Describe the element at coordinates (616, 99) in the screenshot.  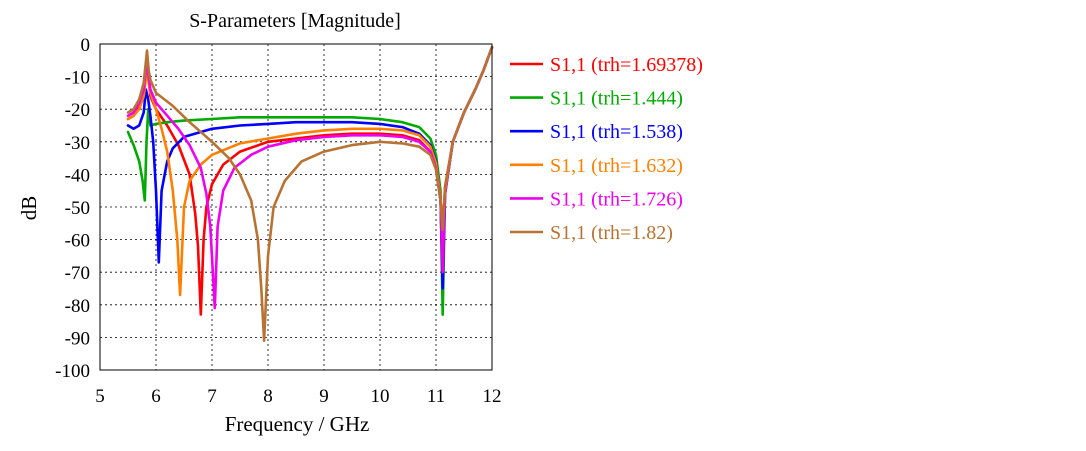
I see `legend-entry: S1,1 (trh=1.444)` at that location.